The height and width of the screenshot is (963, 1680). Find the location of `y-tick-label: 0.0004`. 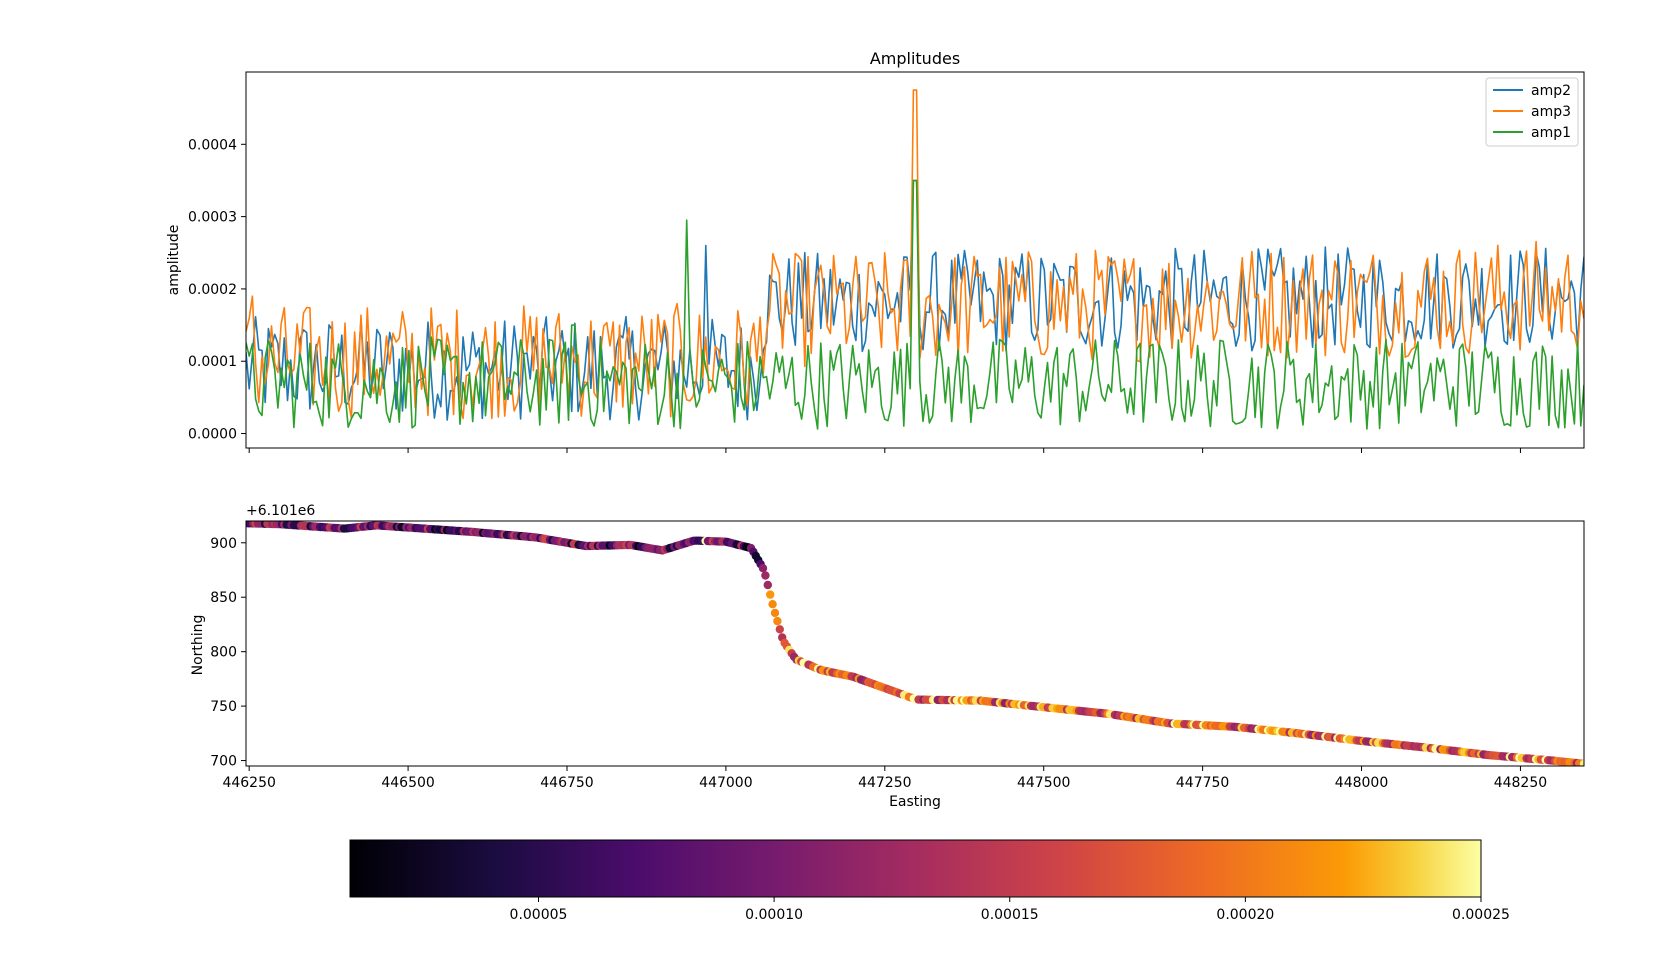

y-tick-label: 0.0004 is located at coordinates (212, 145).